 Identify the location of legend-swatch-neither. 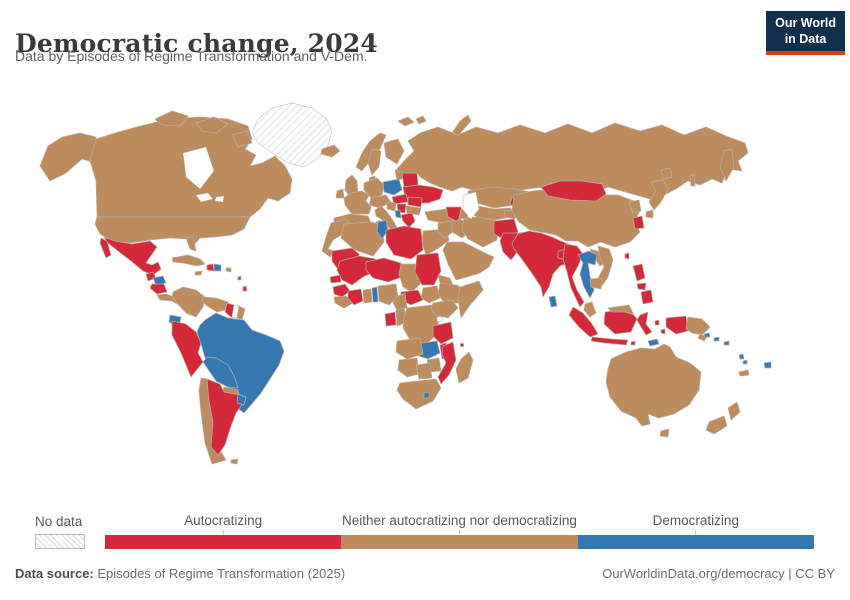
(459, 542).